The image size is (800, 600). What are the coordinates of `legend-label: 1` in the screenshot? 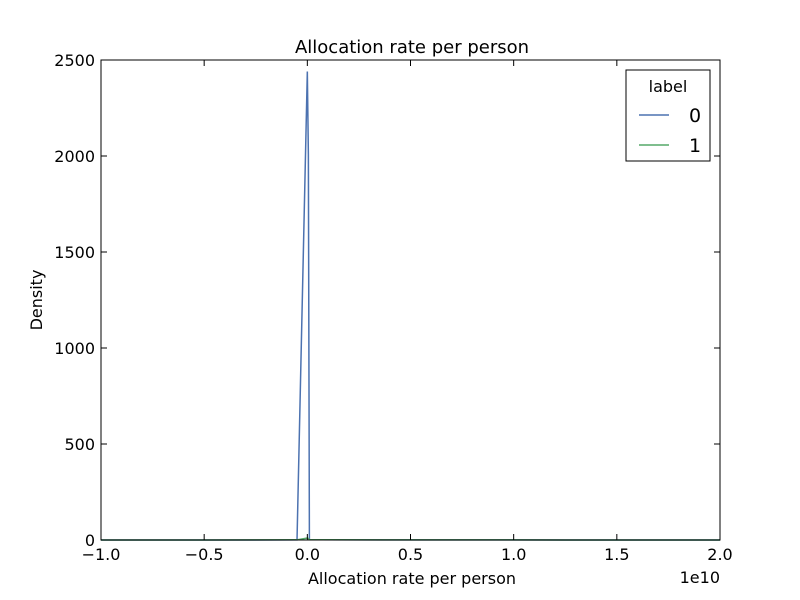 It's located at (695, 146).